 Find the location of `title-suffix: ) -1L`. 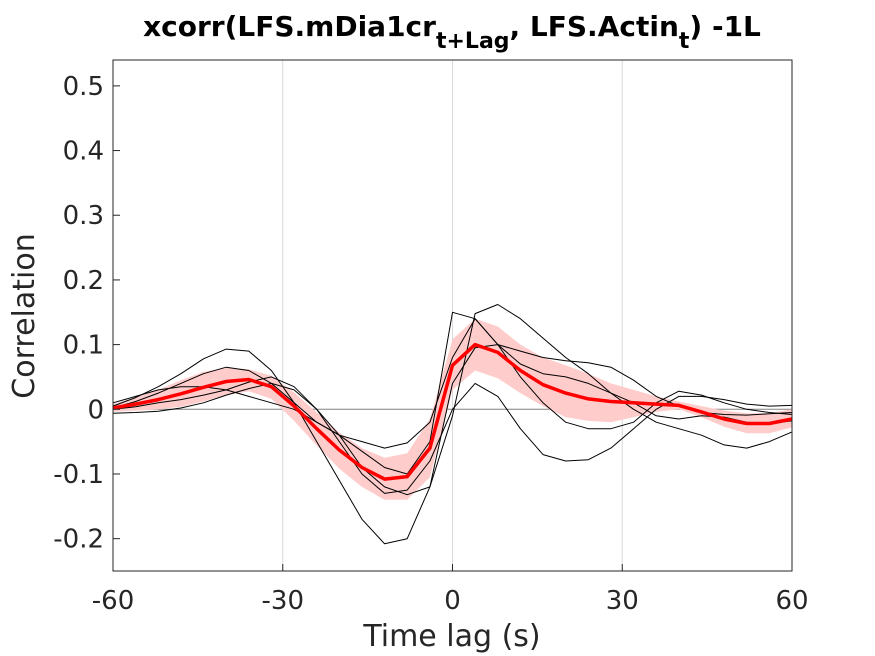

title-suffix: ) -1L is located at coordinates (725, 26).